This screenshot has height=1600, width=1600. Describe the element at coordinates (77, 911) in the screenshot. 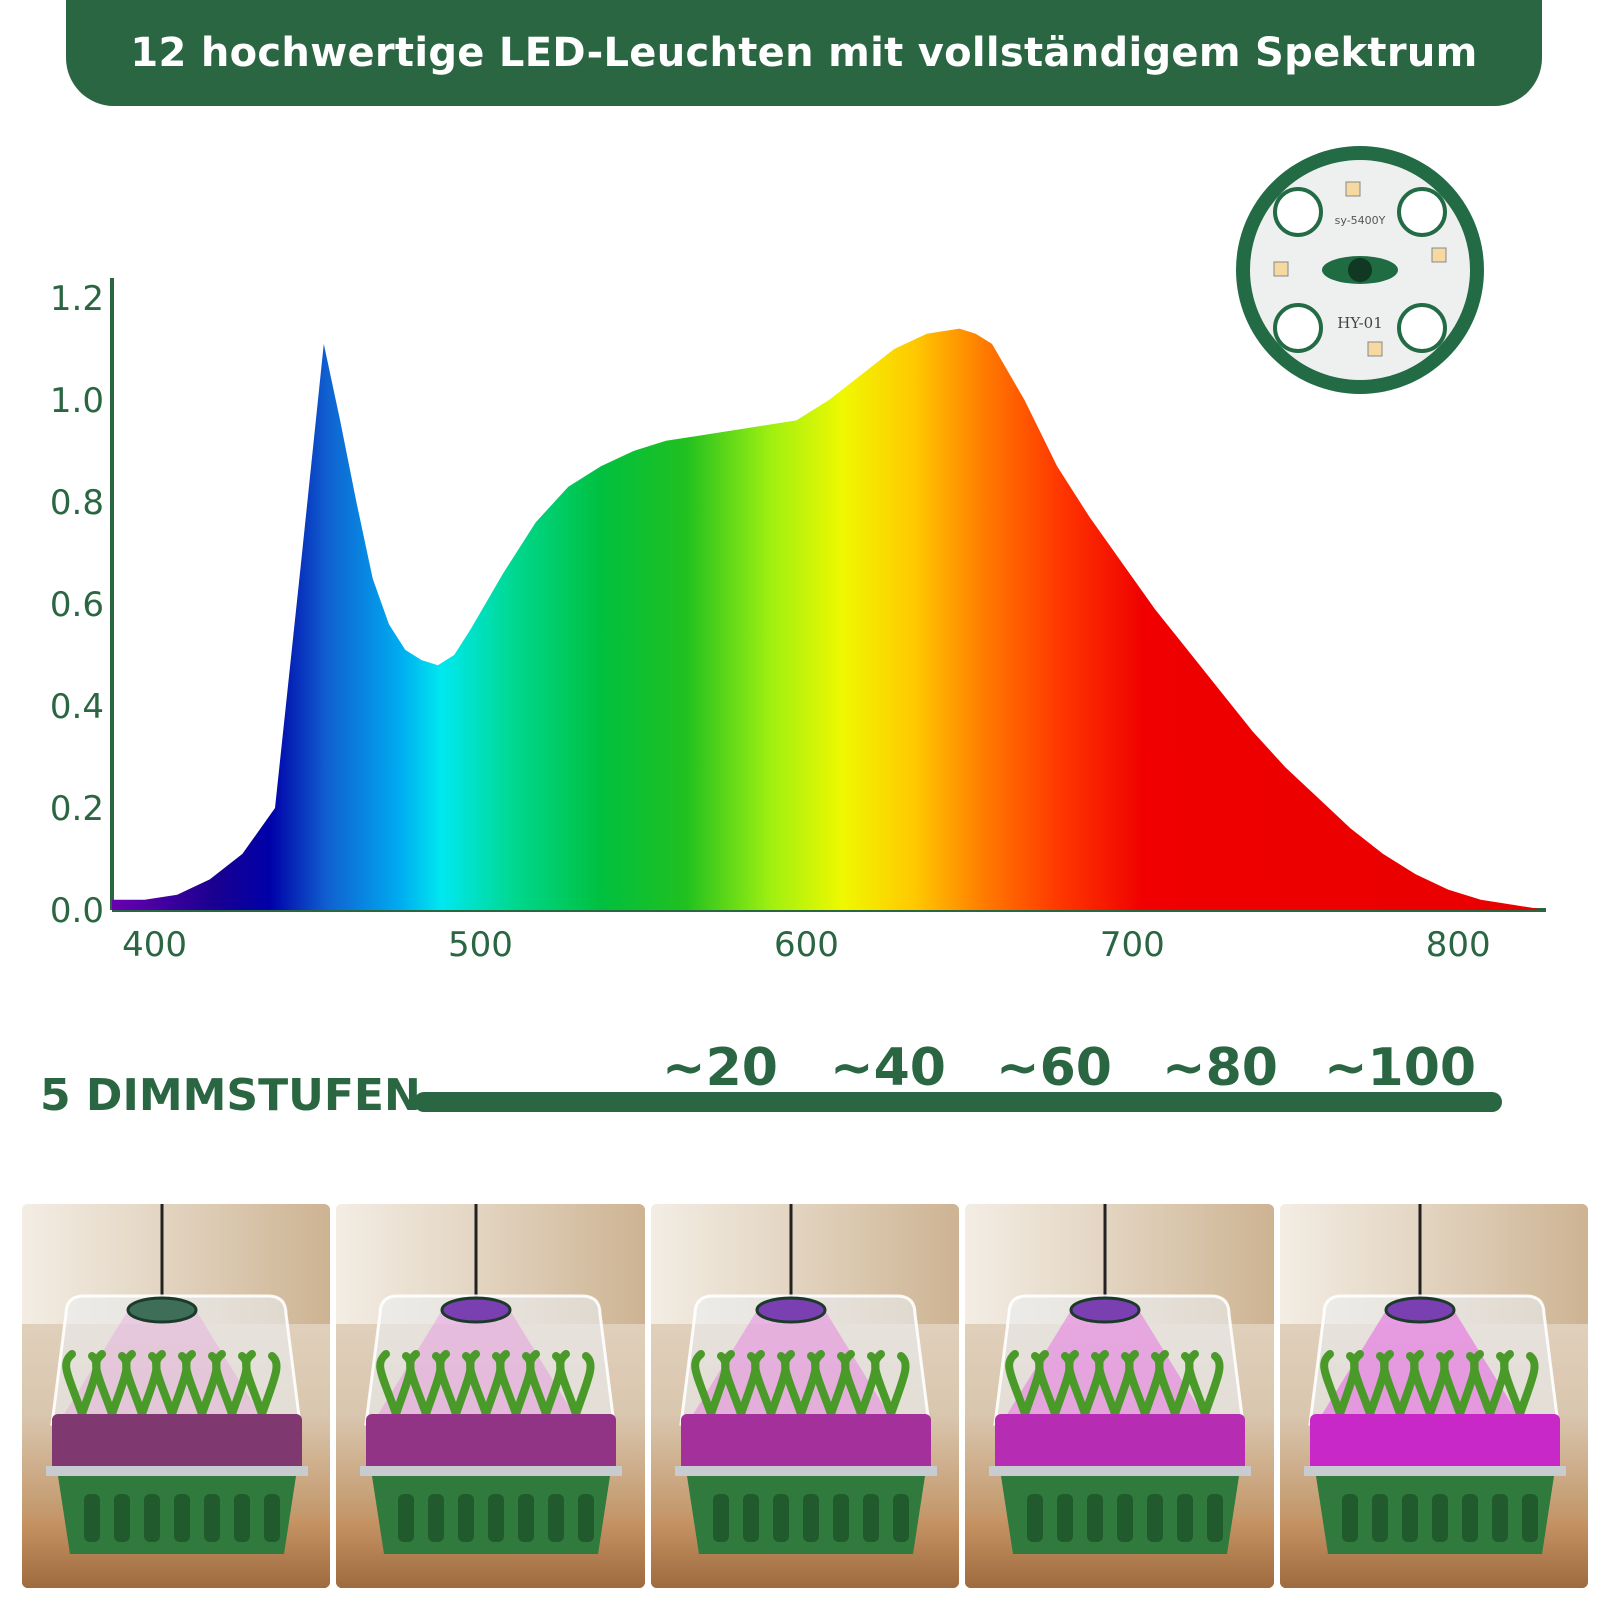

I see `y-tick-label: 0.0` at that location.